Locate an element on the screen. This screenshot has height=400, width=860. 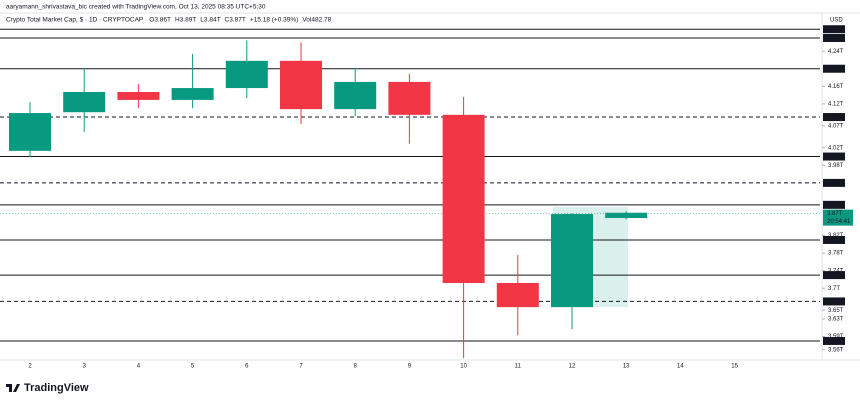
y-tick-label: 4.02T is located at coordinates (836, 148).